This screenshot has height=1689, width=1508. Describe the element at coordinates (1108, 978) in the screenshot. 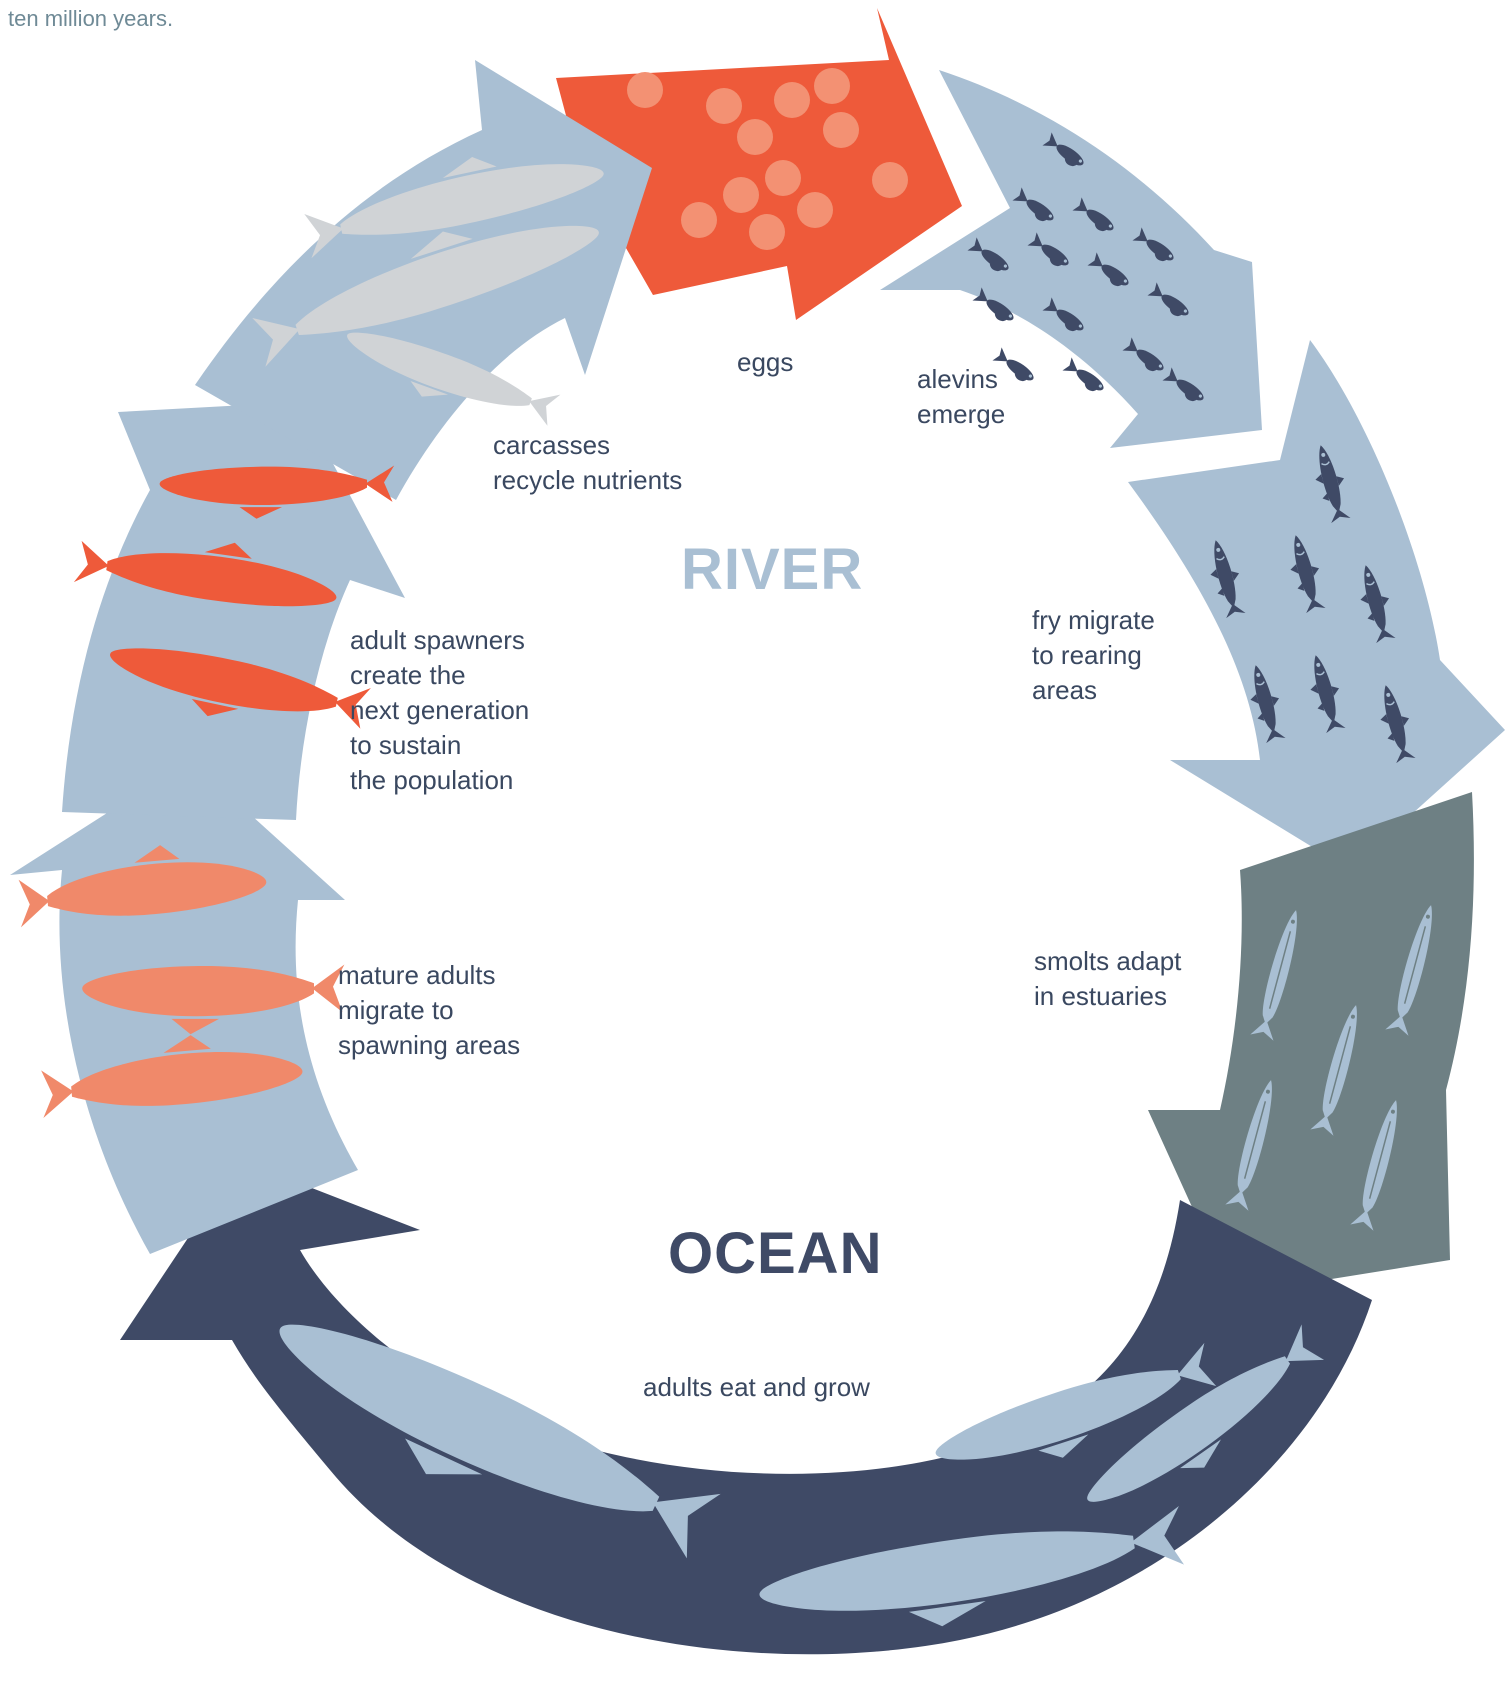

I see `smolts-label: smolts adapt in estuaries` at that location.